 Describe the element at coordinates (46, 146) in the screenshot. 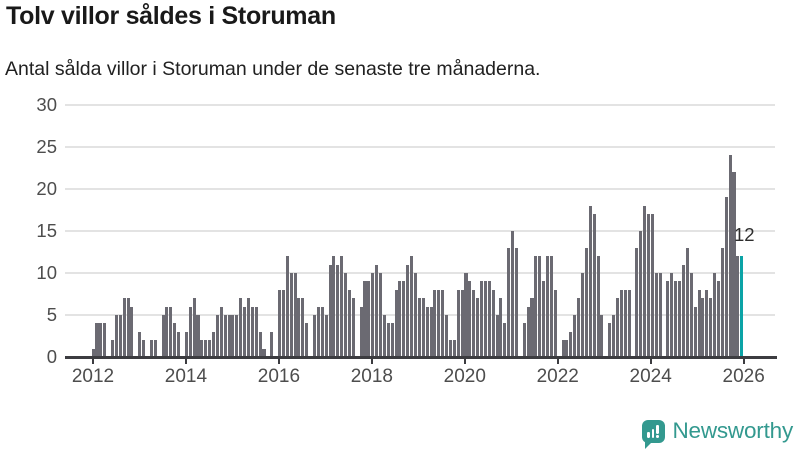

I see `y-tick-label-25: 25` at that location.